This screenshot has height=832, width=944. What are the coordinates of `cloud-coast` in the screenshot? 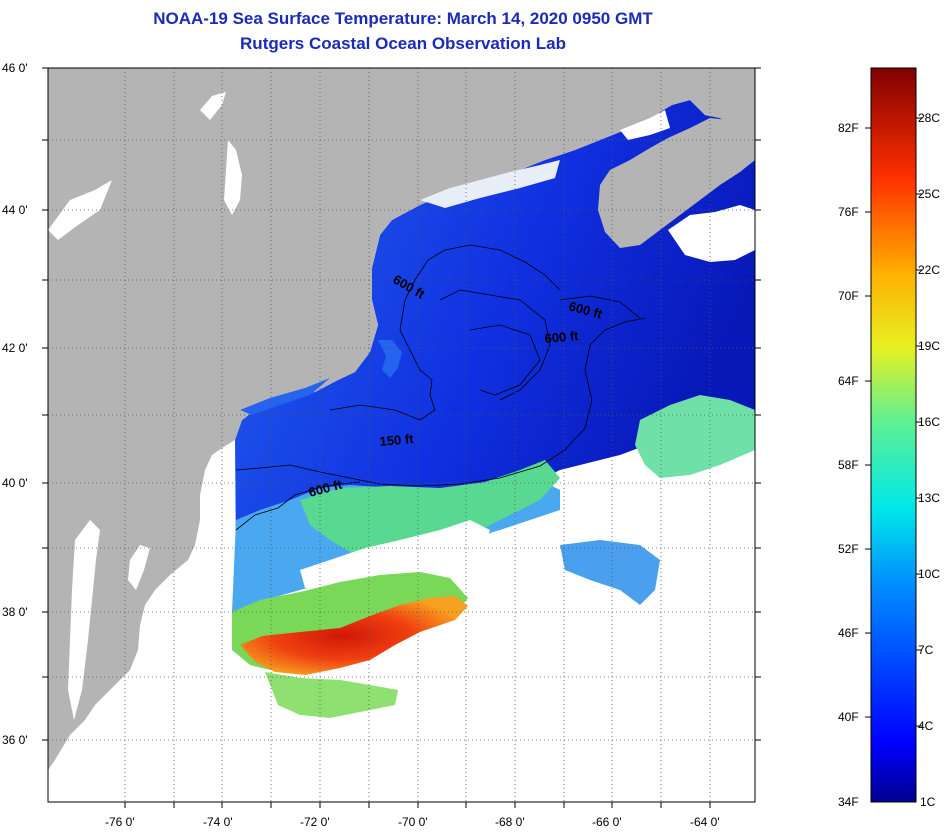 It's located at (490, 184).